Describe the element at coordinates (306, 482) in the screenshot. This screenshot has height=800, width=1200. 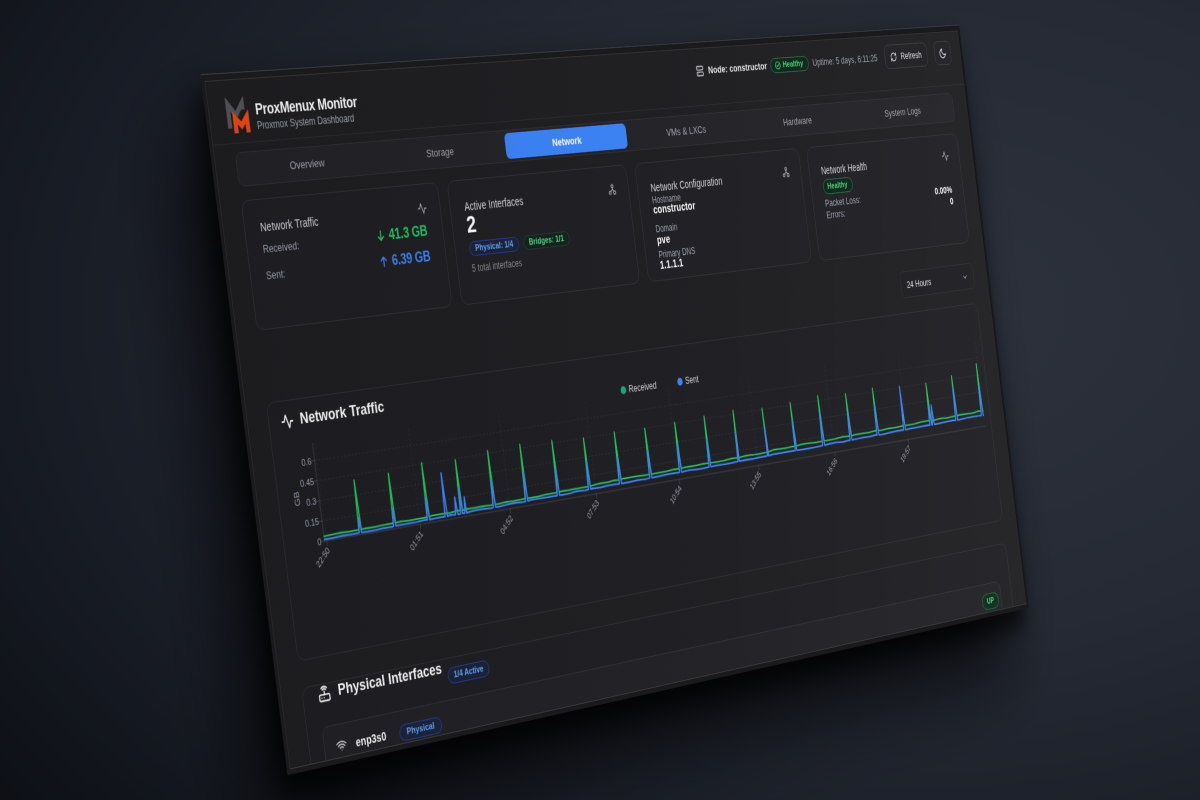
I see `svg-text: 0.45` at that location.